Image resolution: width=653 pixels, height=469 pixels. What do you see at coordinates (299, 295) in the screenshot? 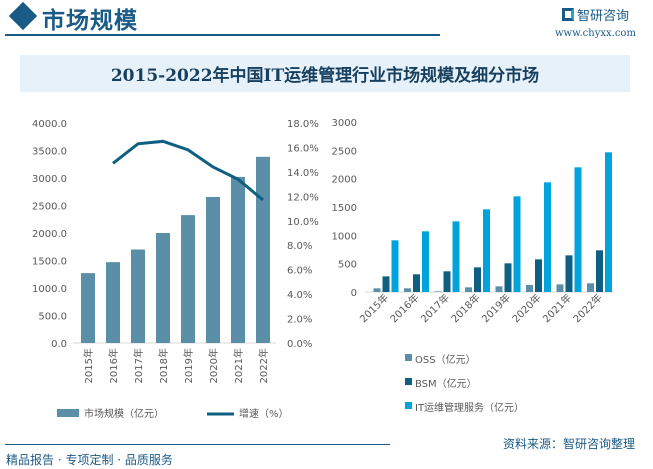
I see `y-tick-right: 4.0%` at bounding box center [299, 295].